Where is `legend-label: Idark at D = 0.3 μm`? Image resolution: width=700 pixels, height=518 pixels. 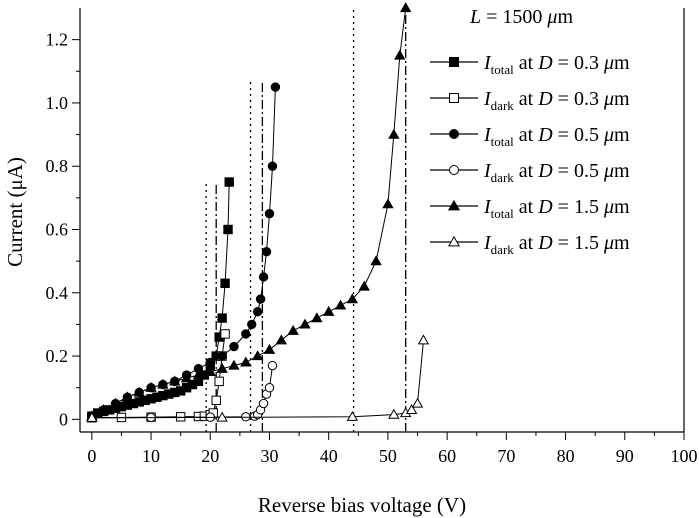 legend-label: Idark at D = 0.3 μm is located at coordinates (556, 100).